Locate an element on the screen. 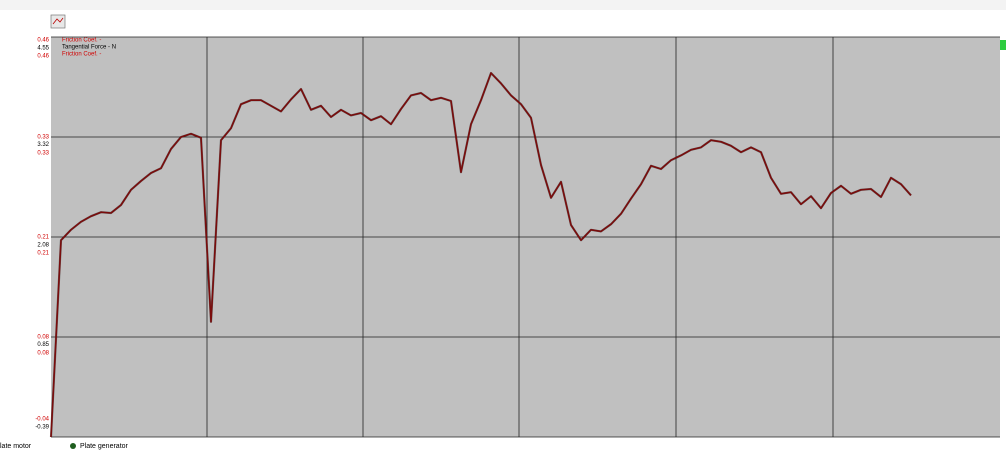 The height and width of the screenshot is (457, 1006). toolbar-icon is located at coordinates (58, 21).